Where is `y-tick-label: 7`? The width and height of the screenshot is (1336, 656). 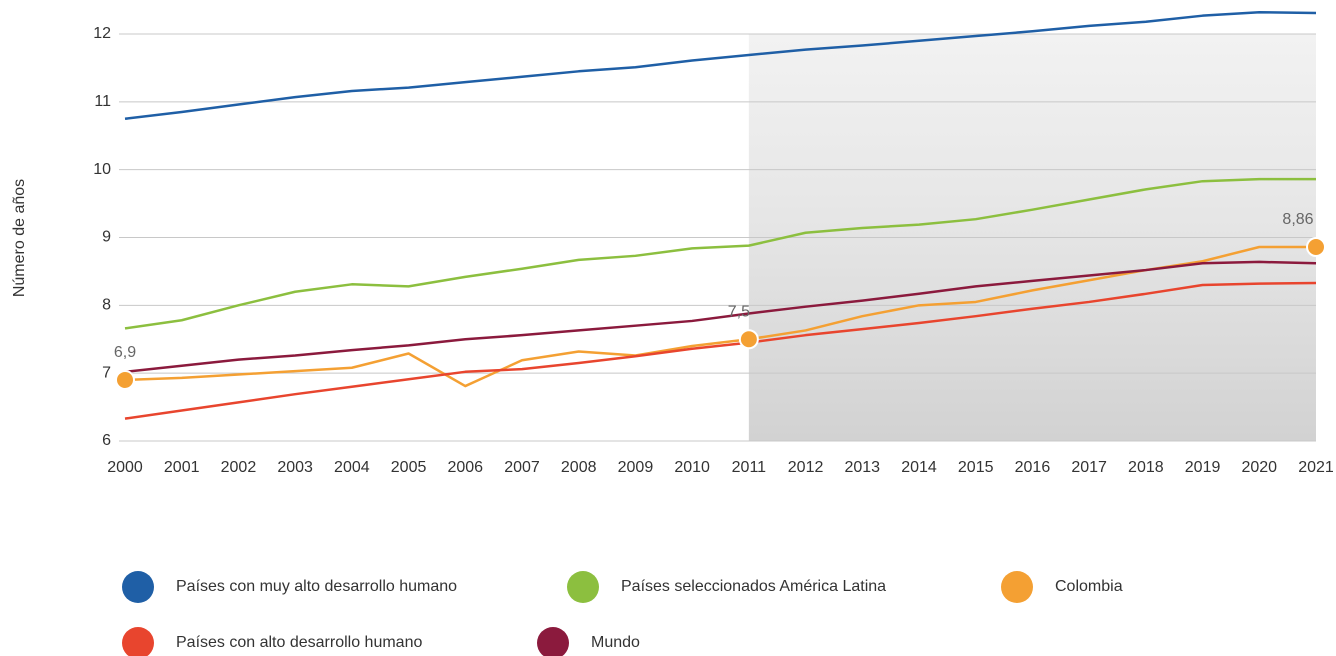
y-tick-label: 7 is located at coordinates (106, 372).